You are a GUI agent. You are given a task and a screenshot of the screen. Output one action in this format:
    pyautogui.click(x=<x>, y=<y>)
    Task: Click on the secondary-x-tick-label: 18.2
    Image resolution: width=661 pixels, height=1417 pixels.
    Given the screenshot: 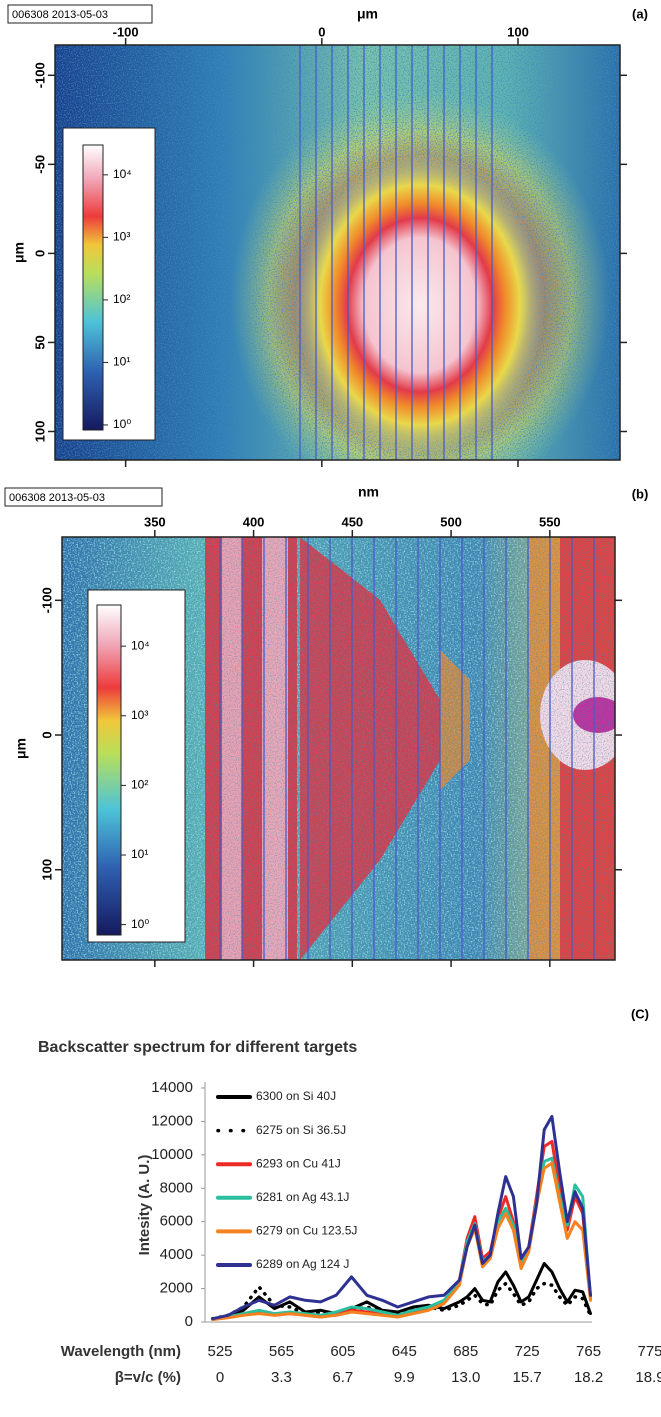 What is the action you would take?
    pyautogui.click(x=588, y=1377)
    